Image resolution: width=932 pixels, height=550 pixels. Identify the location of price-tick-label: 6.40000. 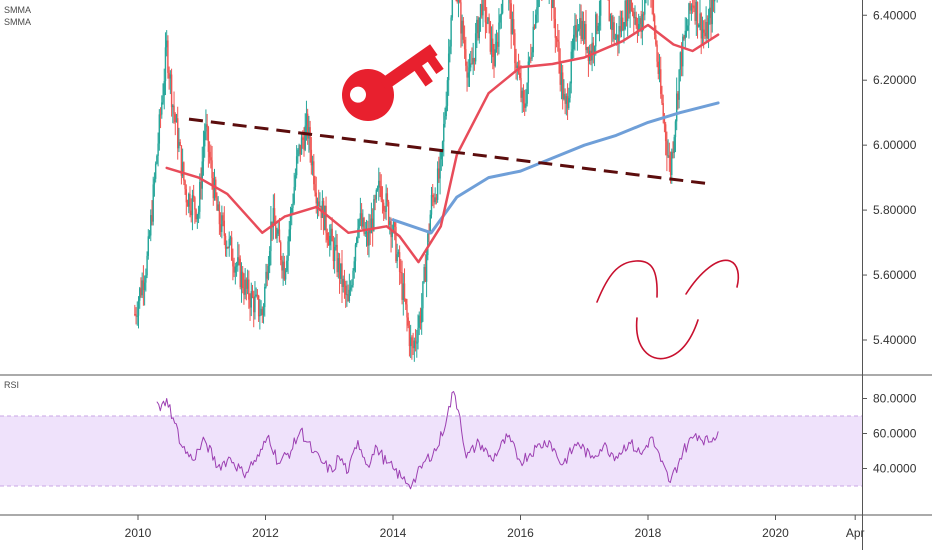
(895, 15).